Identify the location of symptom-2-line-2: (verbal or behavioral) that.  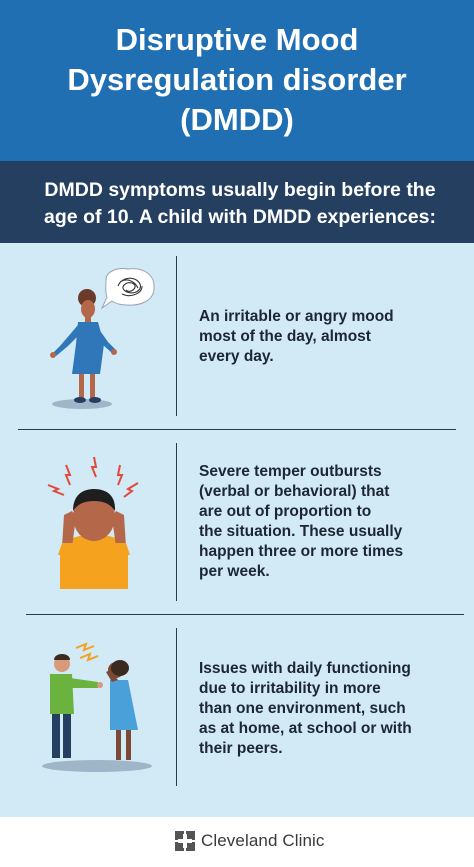
(294, 491).